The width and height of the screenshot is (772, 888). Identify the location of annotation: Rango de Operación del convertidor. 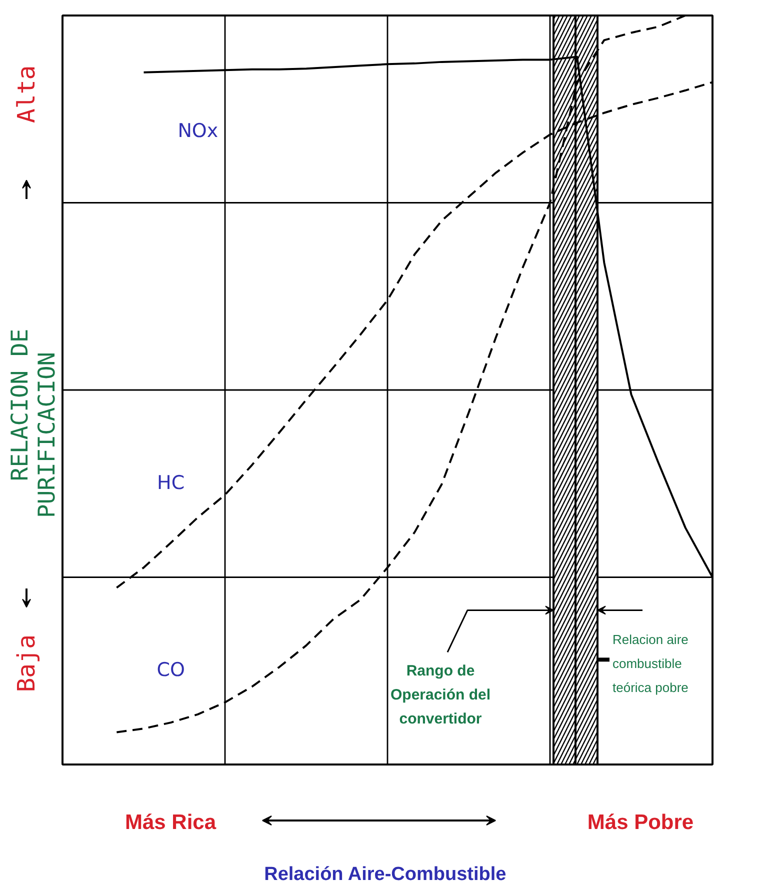
(440, 695).